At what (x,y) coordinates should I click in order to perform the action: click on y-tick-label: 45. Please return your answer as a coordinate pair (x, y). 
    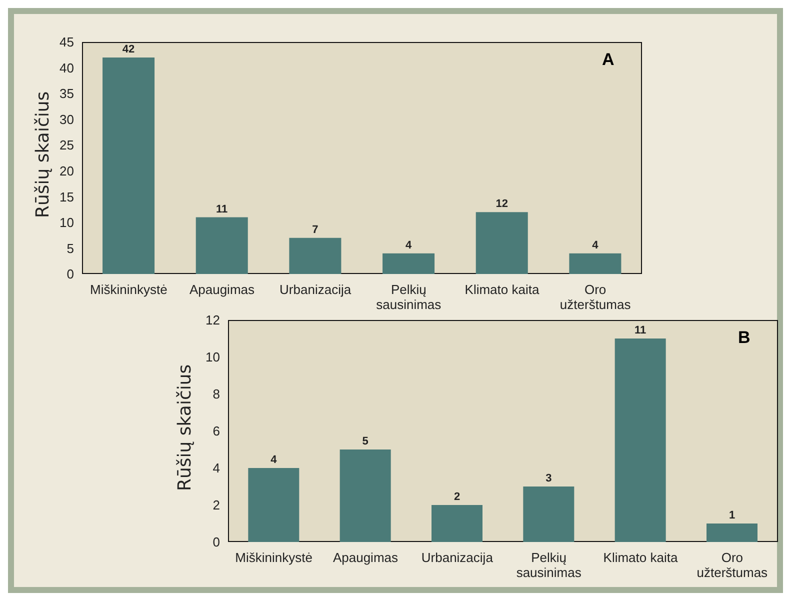
    Looking at the image, I should click on (67, 42).